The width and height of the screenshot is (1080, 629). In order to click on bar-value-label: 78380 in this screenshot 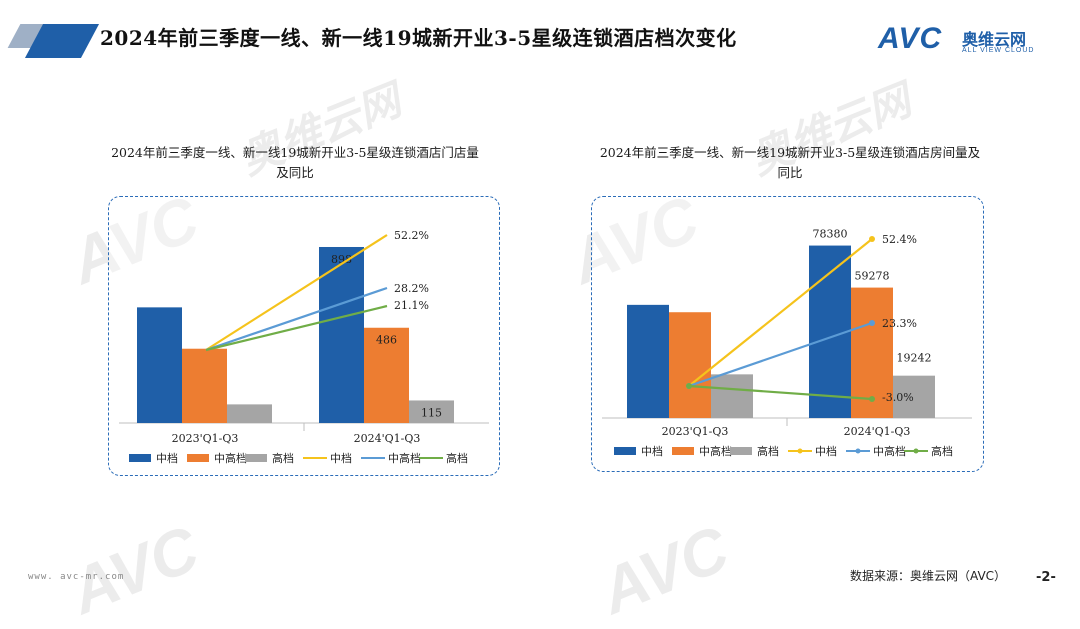, I will do `click(830, 234)`.